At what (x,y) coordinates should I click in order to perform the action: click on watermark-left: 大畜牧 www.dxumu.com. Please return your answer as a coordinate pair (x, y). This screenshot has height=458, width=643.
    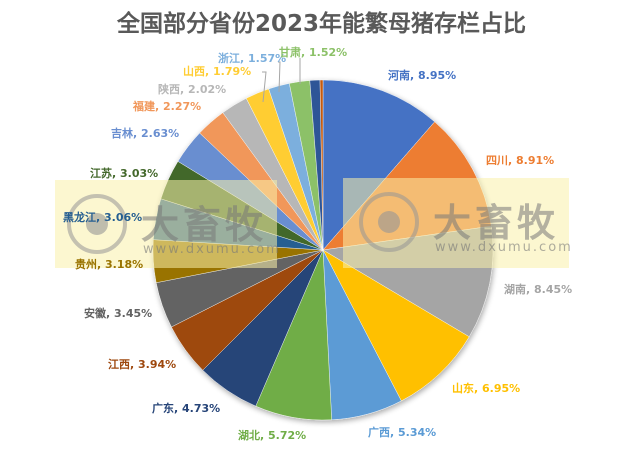
    Looking at the image, I should click on (167, 224).